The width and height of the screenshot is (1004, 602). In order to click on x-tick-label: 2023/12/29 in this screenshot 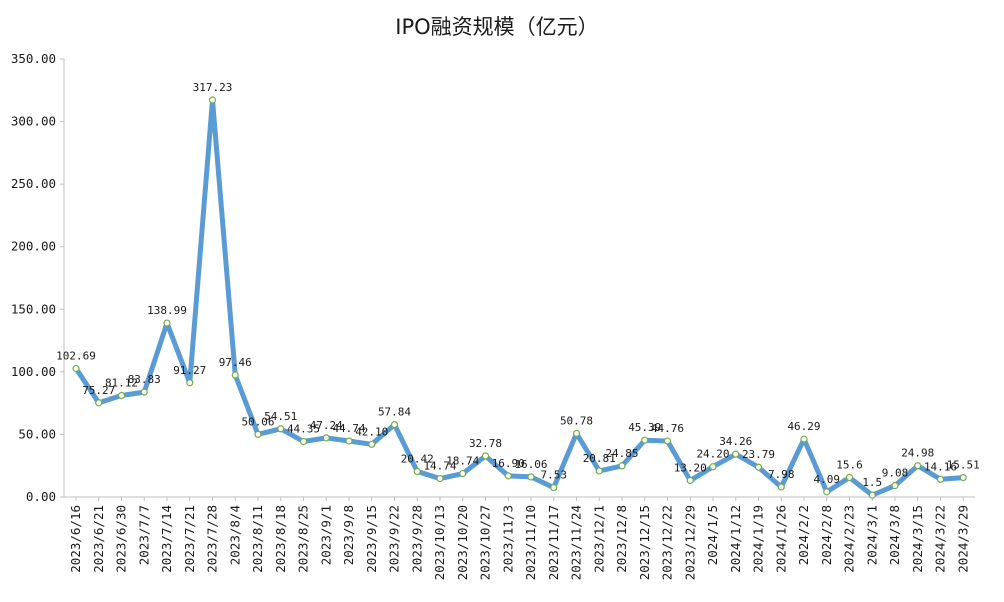, I will do `click(689, 542)`.